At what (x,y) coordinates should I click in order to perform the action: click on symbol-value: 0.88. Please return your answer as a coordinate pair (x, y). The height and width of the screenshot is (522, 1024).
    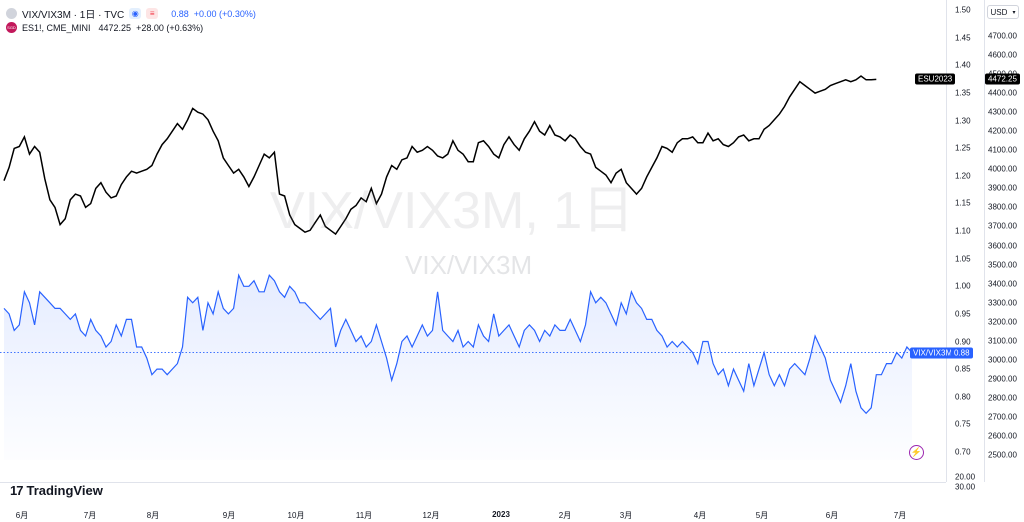
    Looking at the image, I should click on (180, 13).